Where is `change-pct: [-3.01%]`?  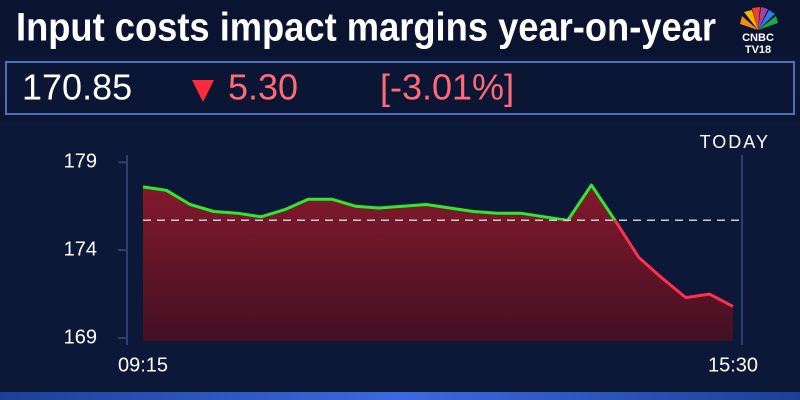 change-pct: [-3.01%] is located at coordinates (447, 87).